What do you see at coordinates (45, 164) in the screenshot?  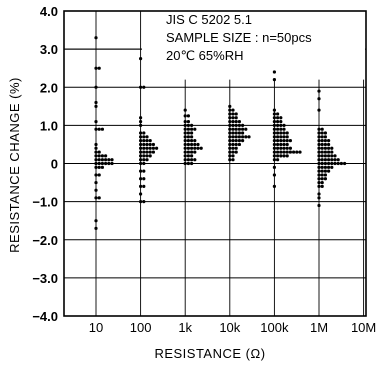 I see `y-tick-labels: 4.0 3.0 2.0 1.0 0 −1.0 −2.0 −3.0 −4.0` at bounding box center [45, 164].